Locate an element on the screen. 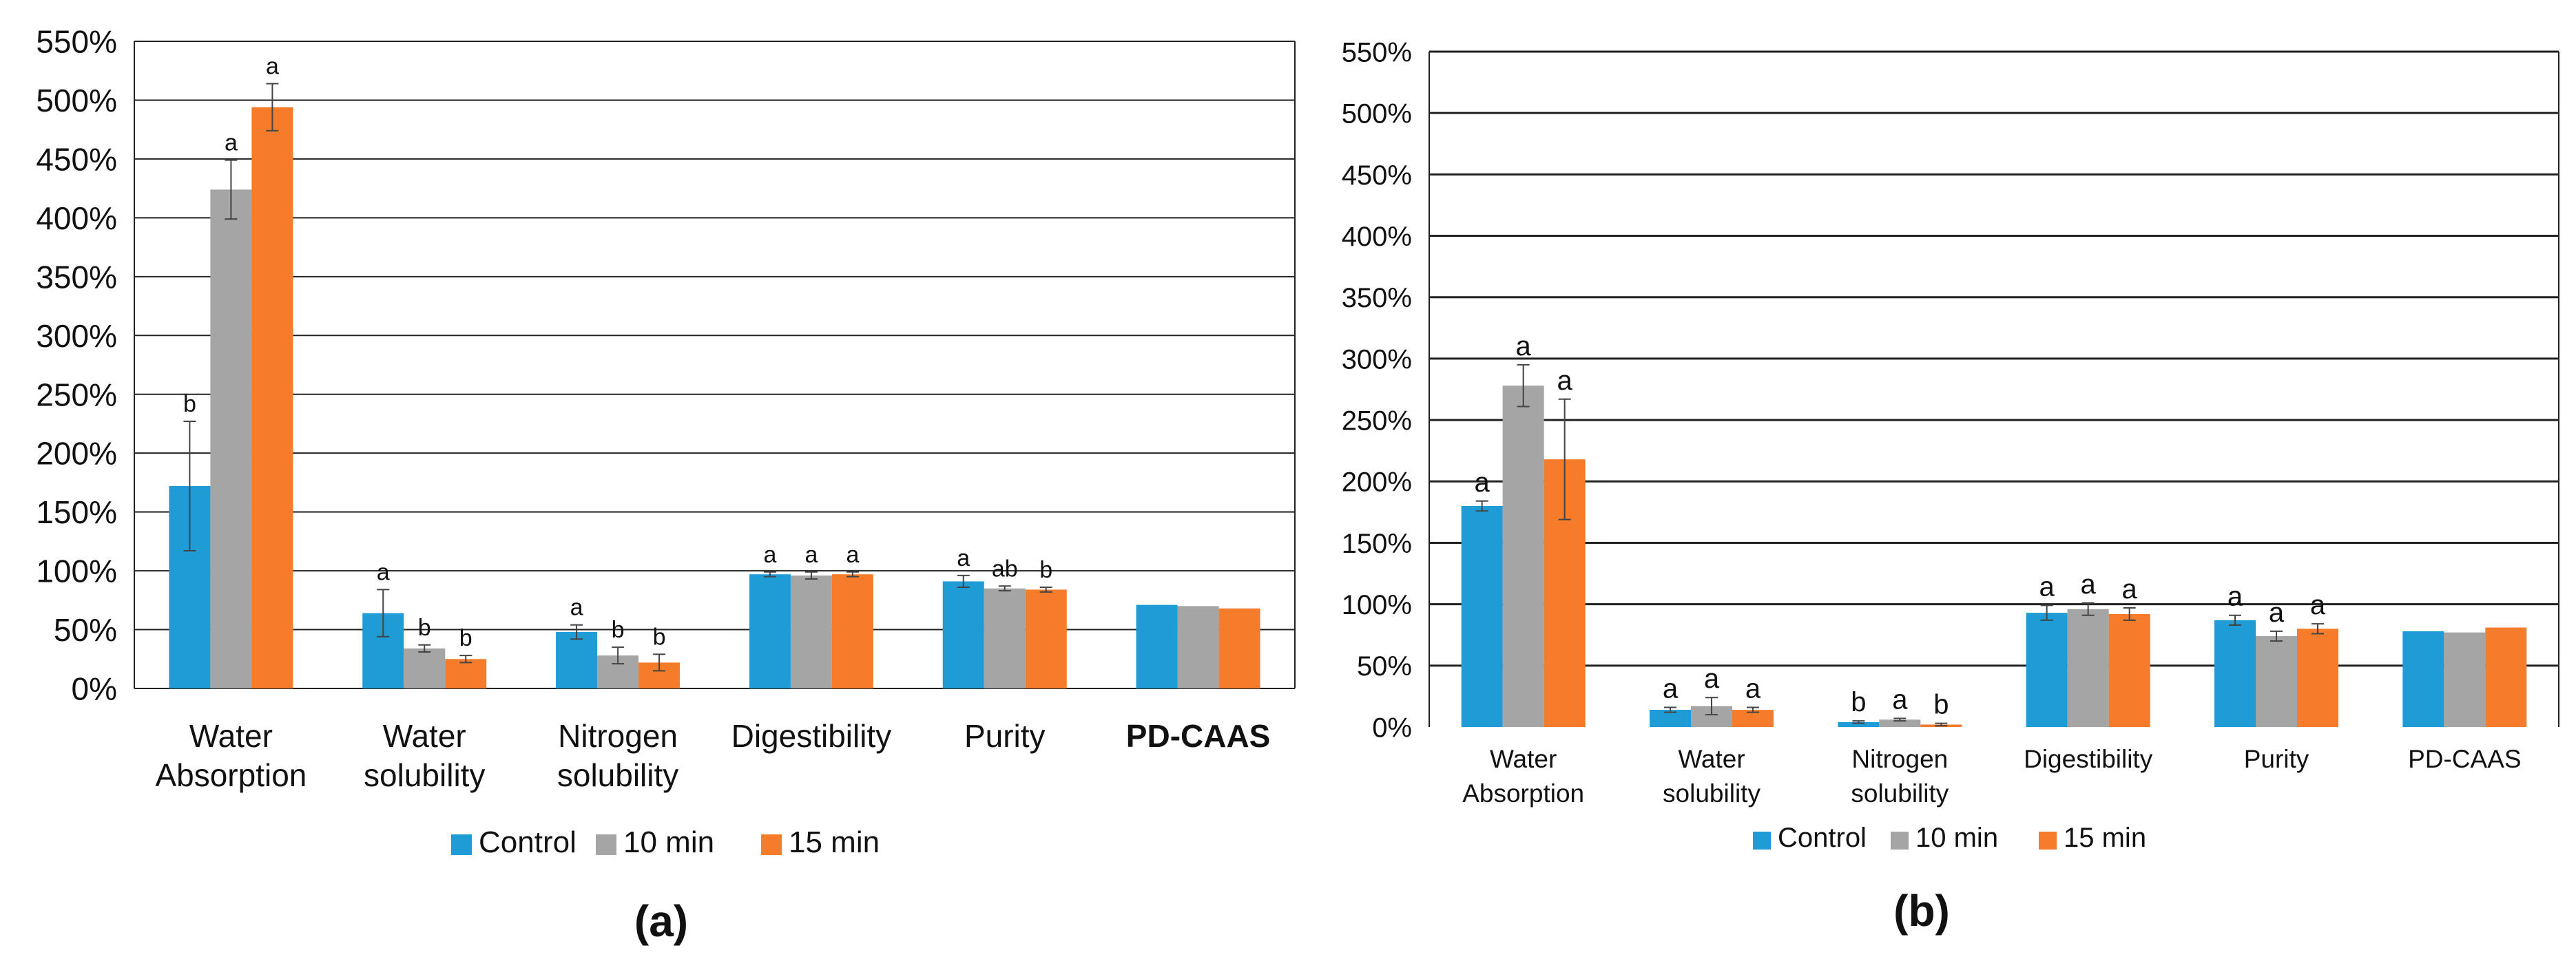 The height and width of the screenshot is (959, 2576). y-tick-label: 150% is located at coordinates (1377, 544).